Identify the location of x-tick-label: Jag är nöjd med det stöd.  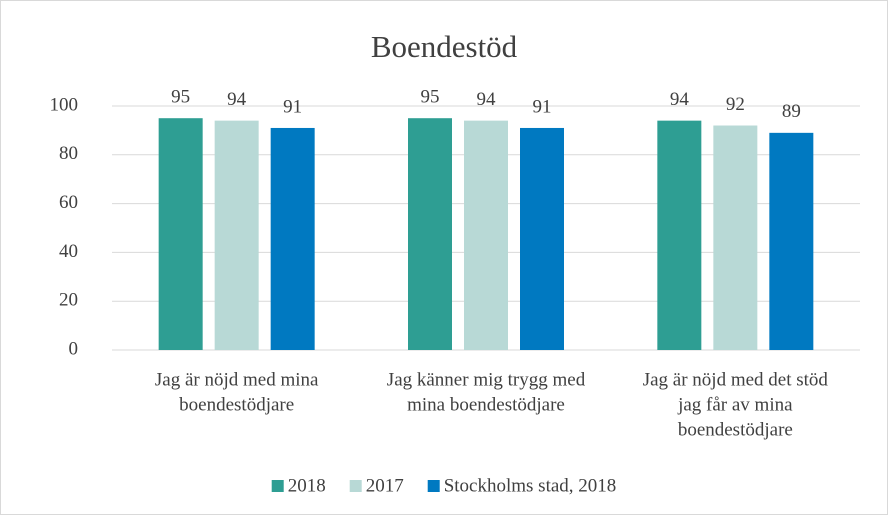
(736, 379).